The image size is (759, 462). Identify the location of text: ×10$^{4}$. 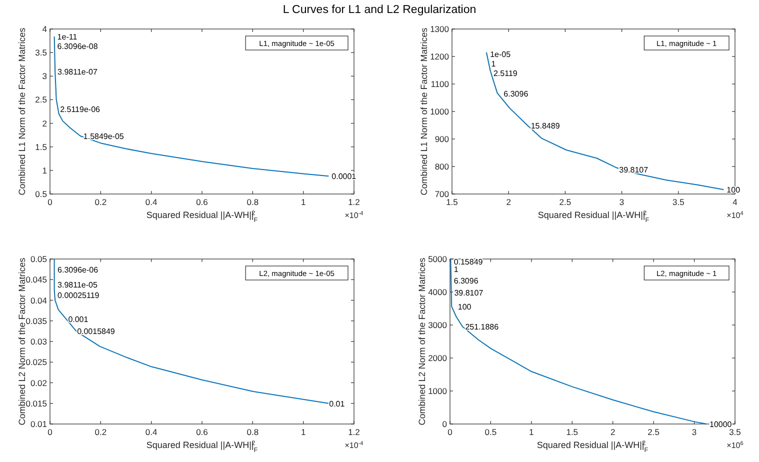
(735, 215).